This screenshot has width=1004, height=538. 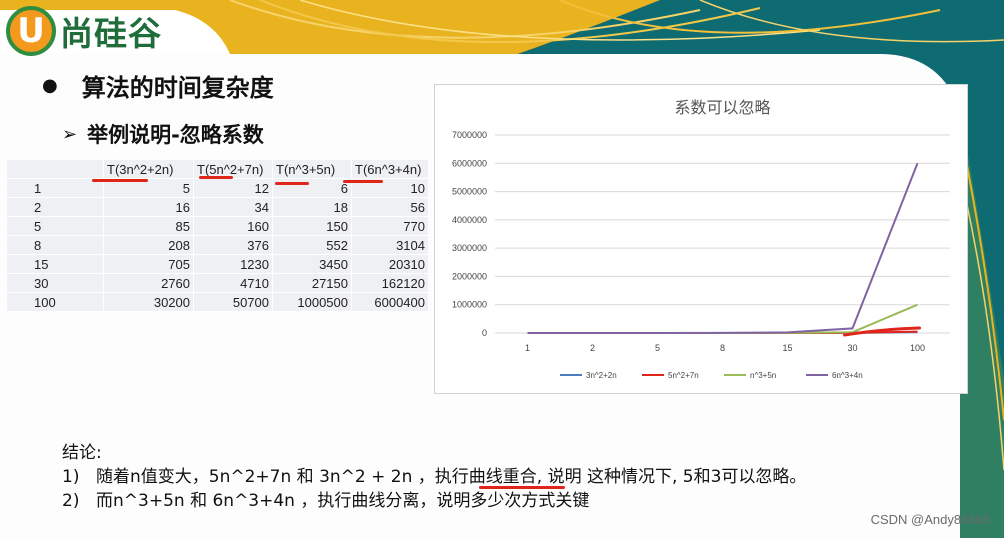 I want to click on conclusion-index: 2), so click(x=71, y=501).